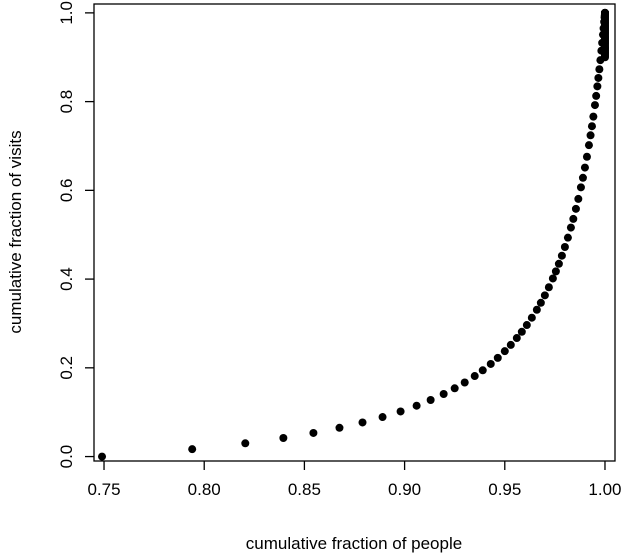  What do you see at coordinates (204, 489) in the screenshot?
I see `x-tick-label: 0.80` at bounding box center [204, 489].